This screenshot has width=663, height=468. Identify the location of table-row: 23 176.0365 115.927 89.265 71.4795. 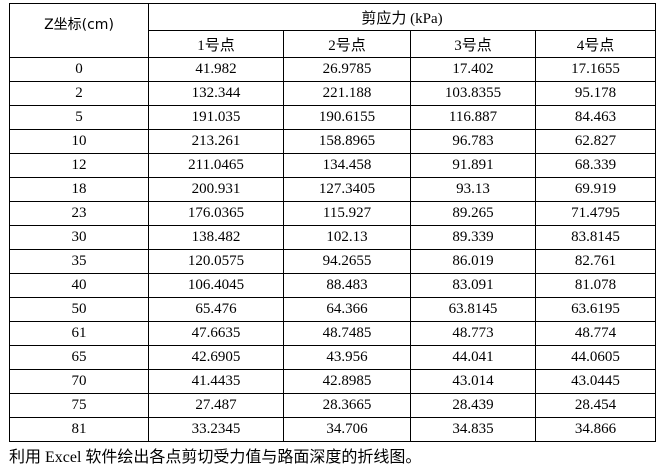
(332, 213).